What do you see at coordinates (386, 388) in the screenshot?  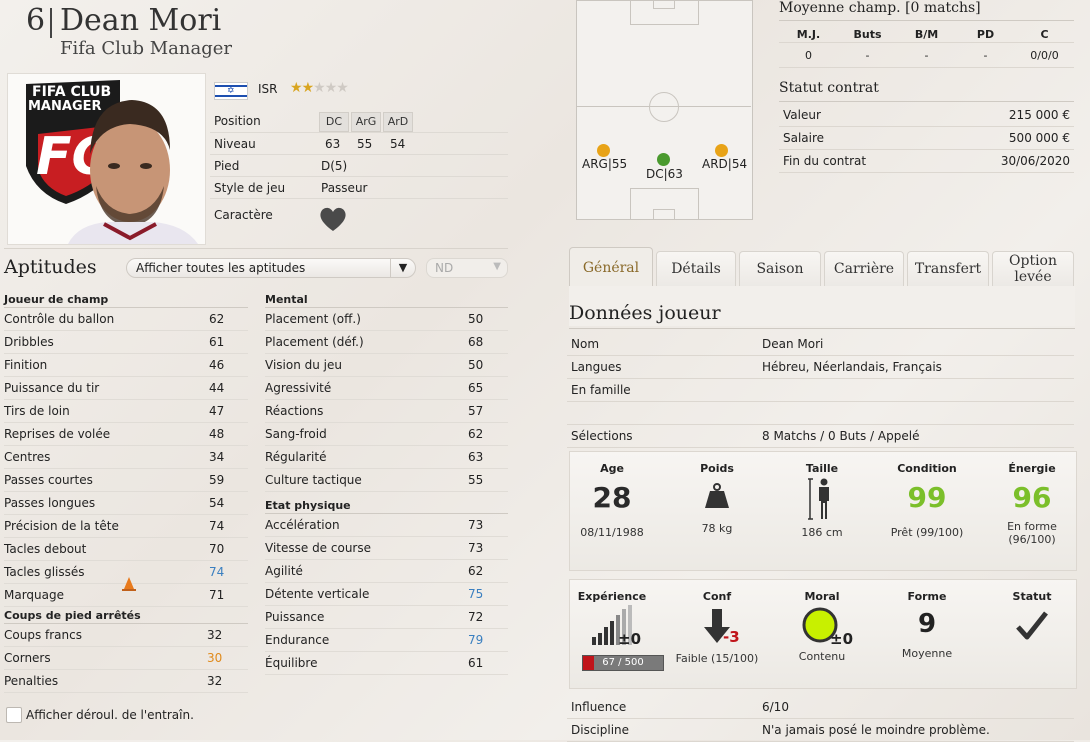 I see `attribute-row: Agressivité 65` at bounding box center [386, 388].